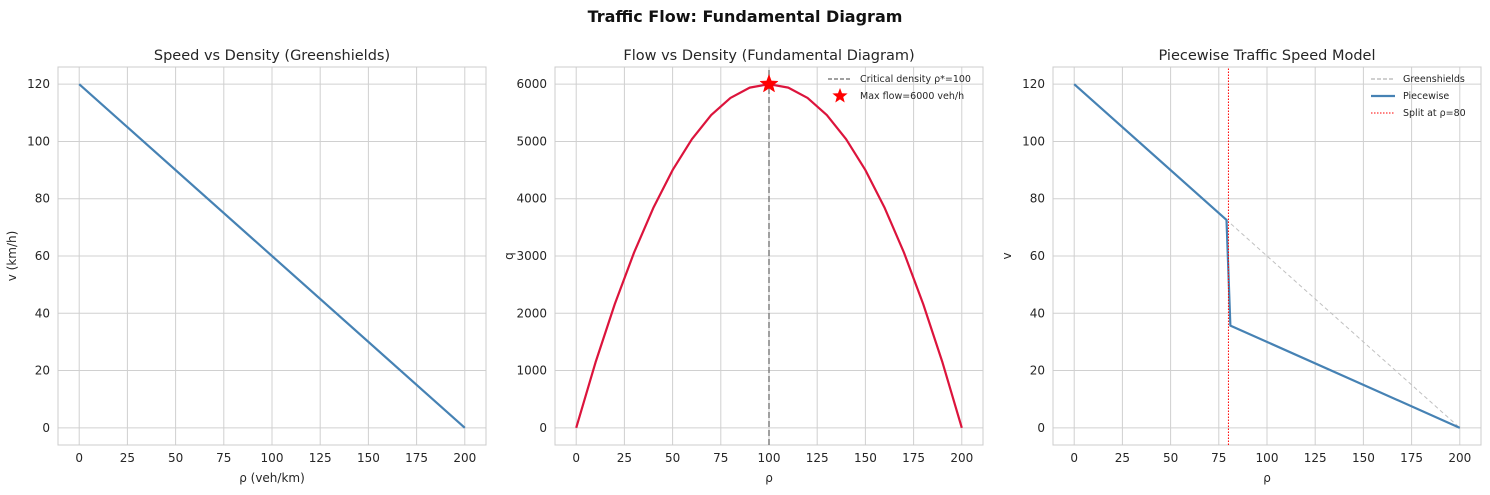 This screenshot has width=1490, height=495. Describe the element at coordinates (531, 313) in the screenshot. I see `y-tick-label: 2000` at that location.